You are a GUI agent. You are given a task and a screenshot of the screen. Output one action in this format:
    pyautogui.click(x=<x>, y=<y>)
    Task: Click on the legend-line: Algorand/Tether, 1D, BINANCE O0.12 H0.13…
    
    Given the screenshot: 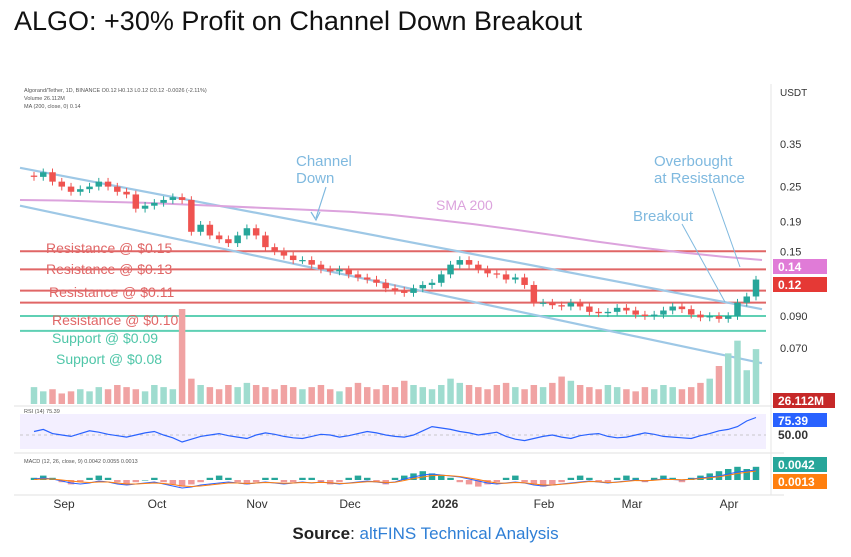 What is the action you would take?
    pyautogui.click(x=115, y=91)
    